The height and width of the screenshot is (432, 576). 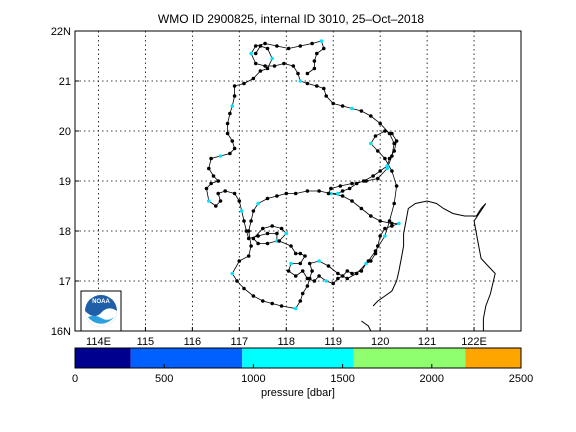 I want to click on y-tick-label: 16N, so click(x=61, y=332).